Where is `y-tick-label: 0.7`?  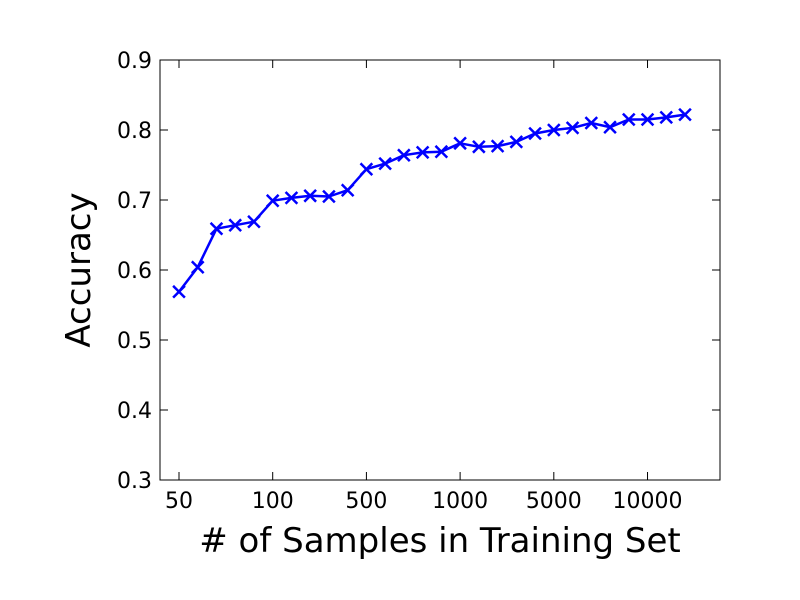
y-tick-label: 0.7 is located at coordinates (134, 201).